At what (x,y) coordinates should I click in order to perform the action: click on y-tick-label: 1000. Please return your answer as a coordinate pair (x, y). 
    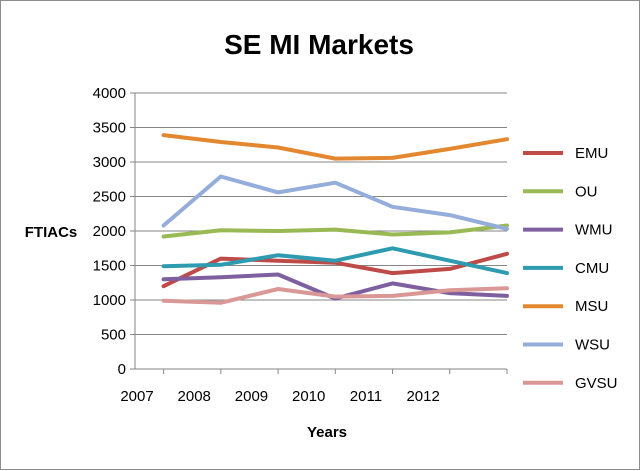
    Looking at the image, I should click on (109, 300).